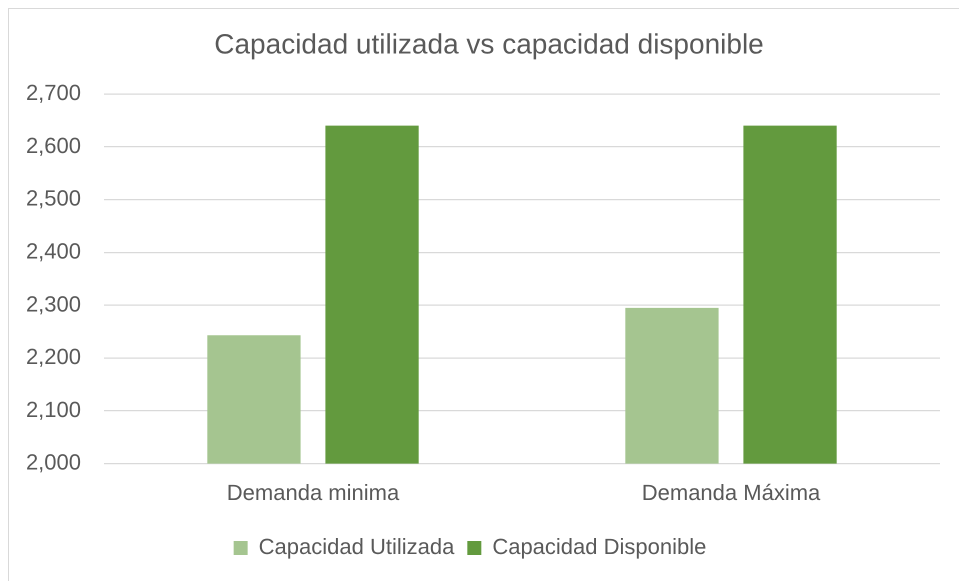 This screenshot has width=959, height=581. Describe the element at coordinates (599, 547) in the screenshot. I see `legend-label: Capacidad Disponible` at that location.